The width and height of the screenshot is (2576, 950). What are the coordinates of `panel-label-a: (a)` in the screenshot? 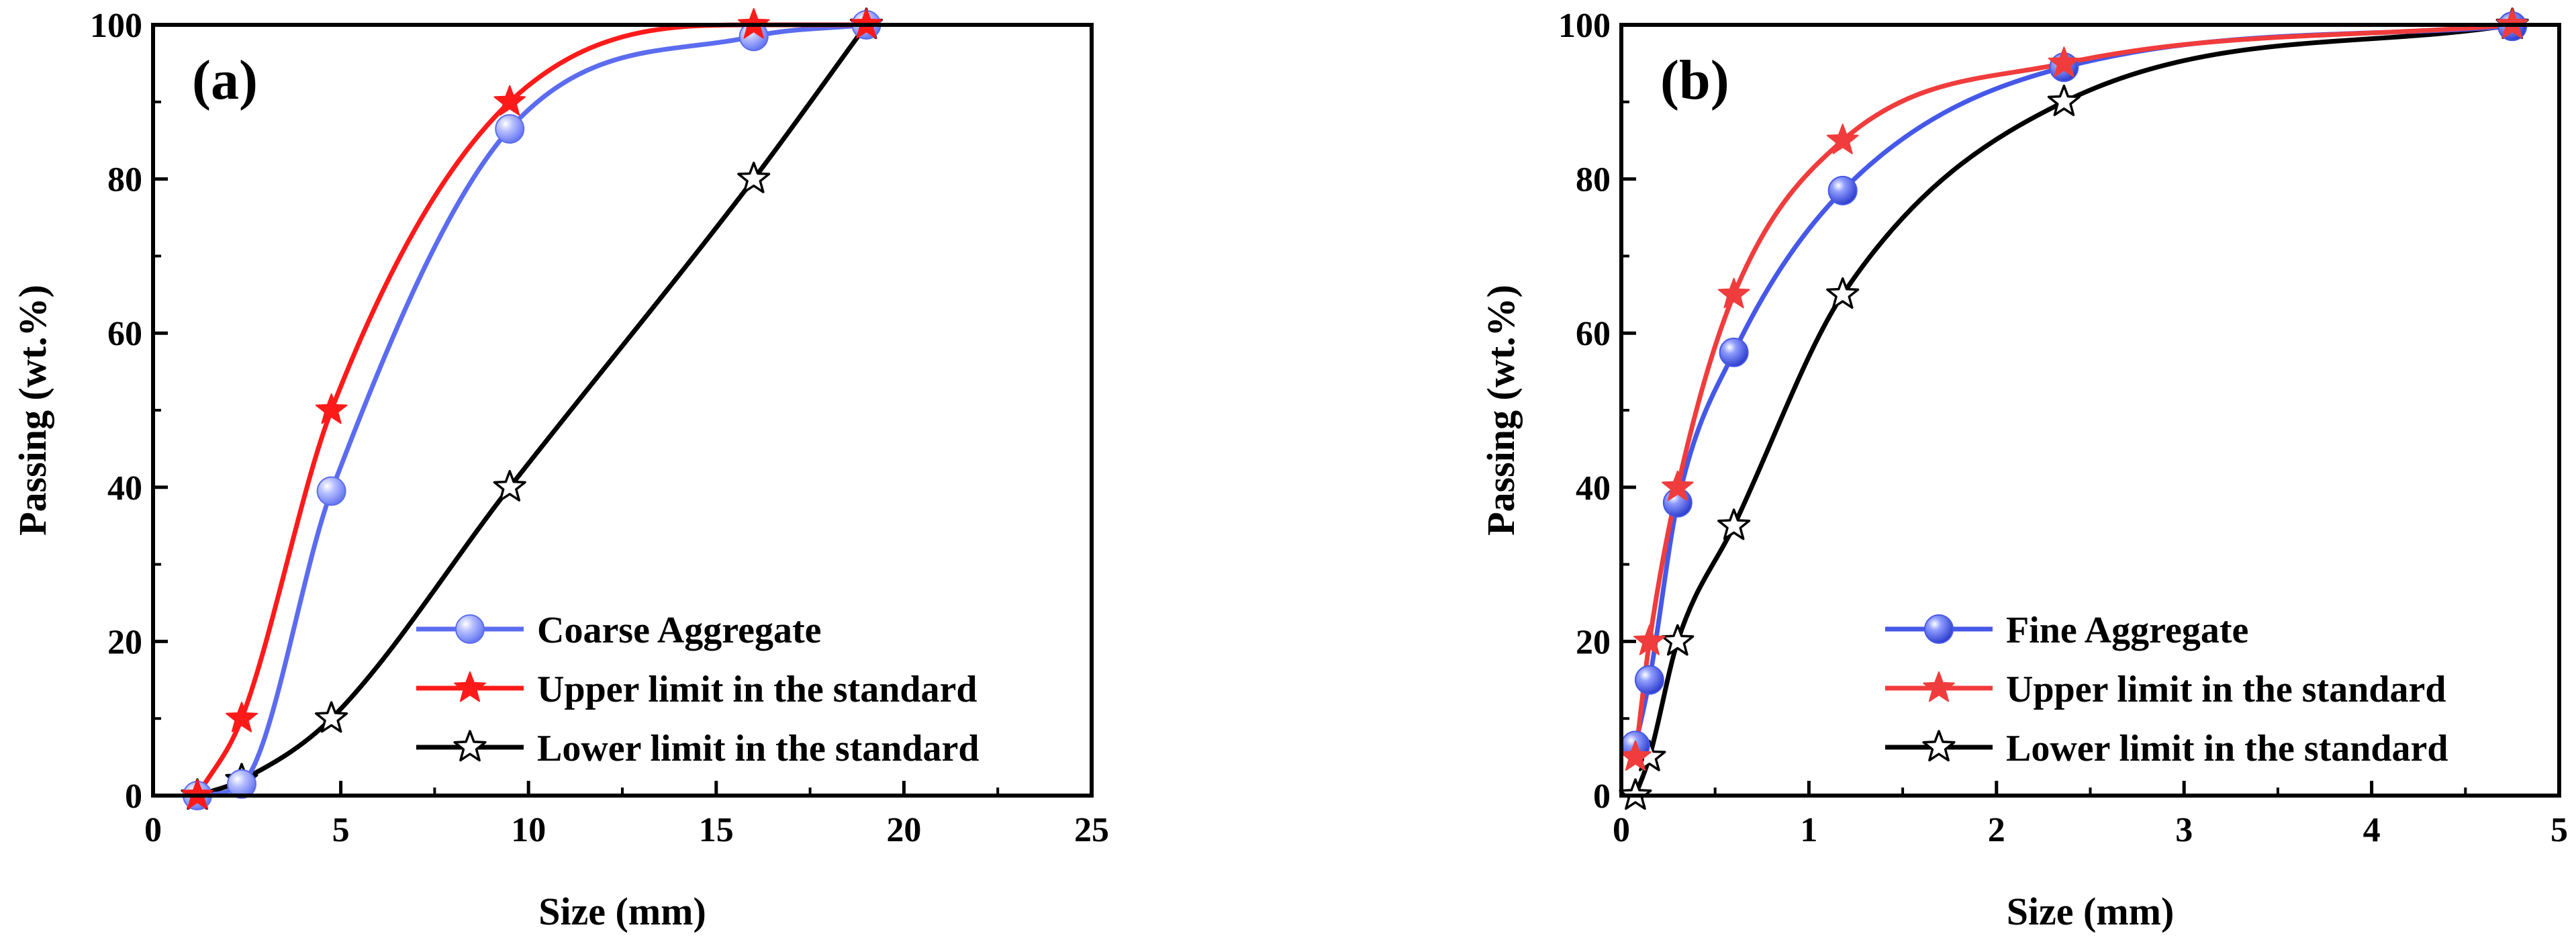 It's located at (225, 80).